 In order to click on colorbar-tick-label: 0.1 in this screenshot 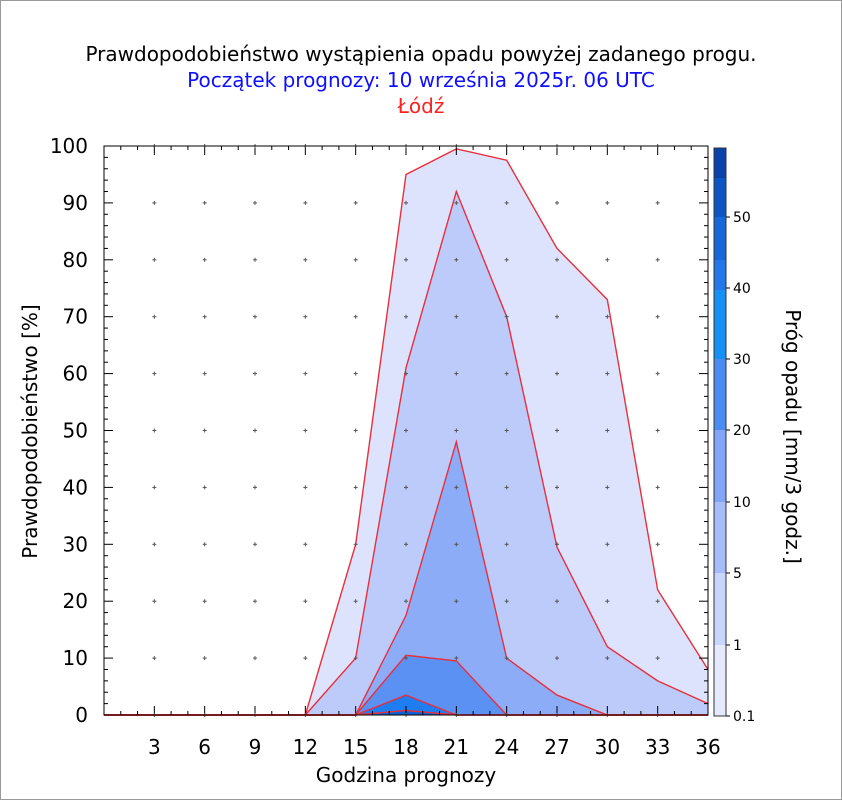, I will do `click(744, 717)`.